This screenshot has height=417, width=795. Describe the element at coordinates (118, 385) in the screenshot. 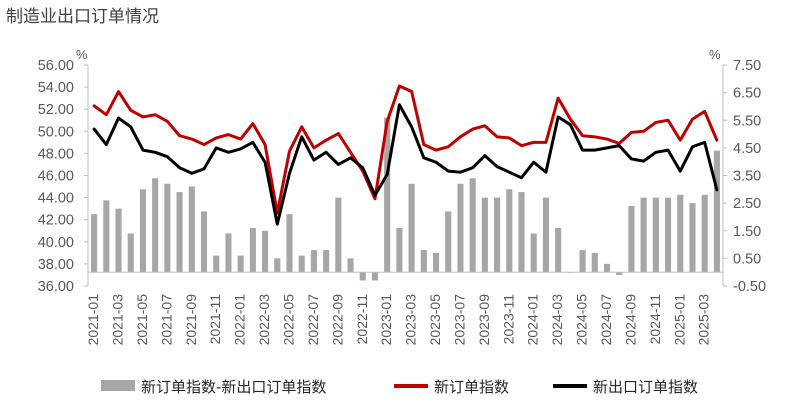

I see `legend-swatch` at that location.